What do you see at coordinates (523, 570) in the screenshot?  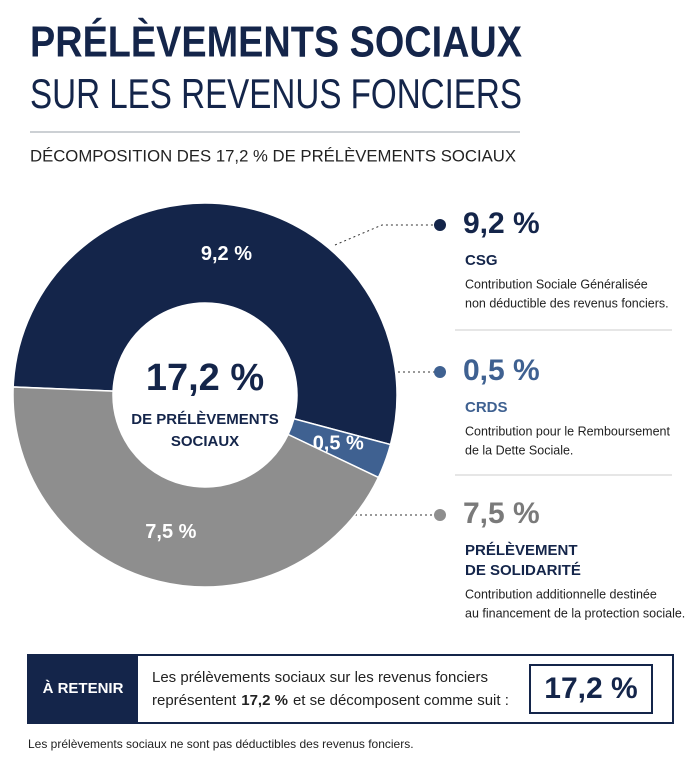 I see `legend-name-part: DE SOLIDARITÉ` at bounding box center [523, 570].